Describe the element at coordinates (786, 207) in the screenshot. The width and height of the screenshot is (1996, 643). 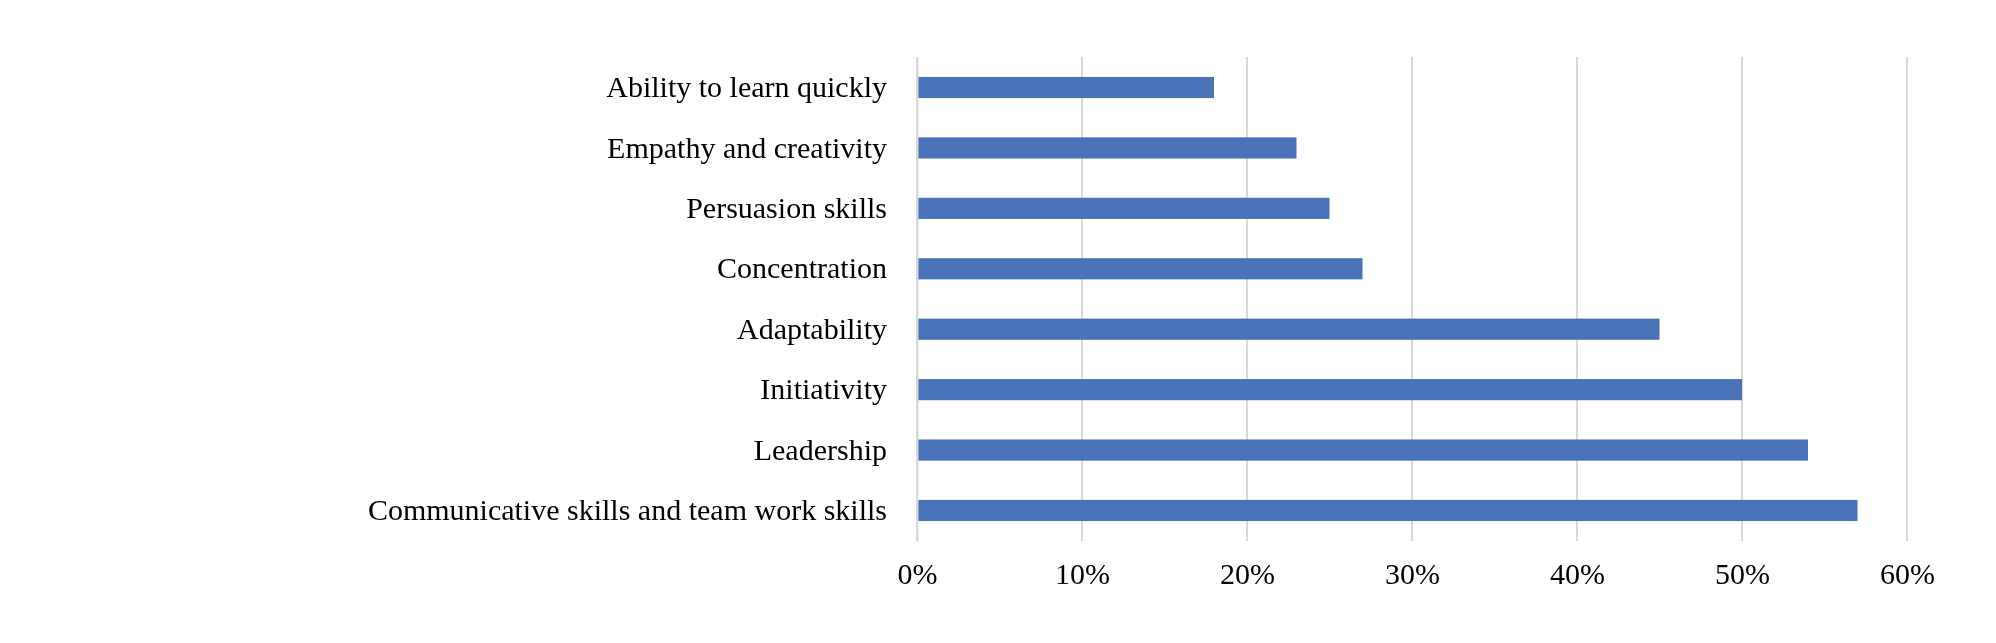
I see `y-tick-label: Persuasion skills` at that location.